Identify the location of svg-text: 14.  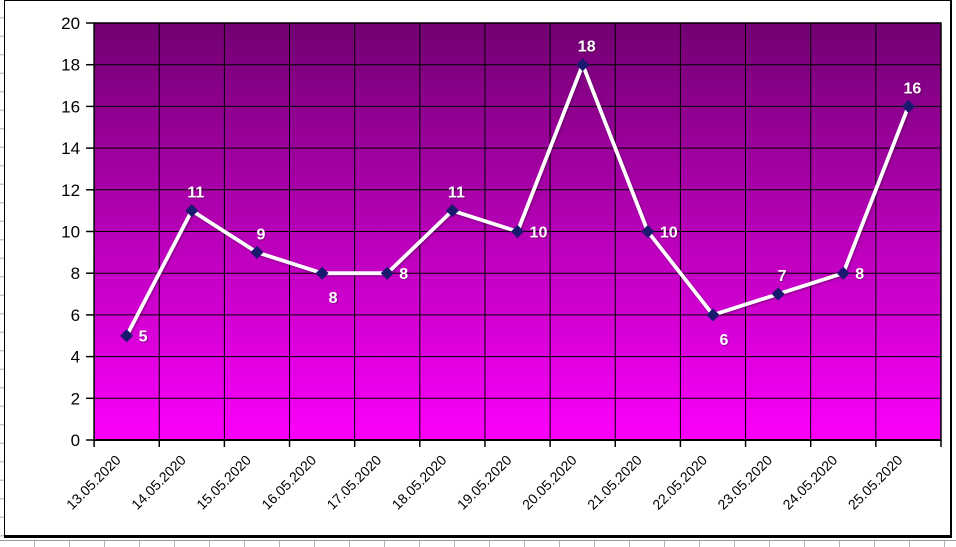
(70, 148).